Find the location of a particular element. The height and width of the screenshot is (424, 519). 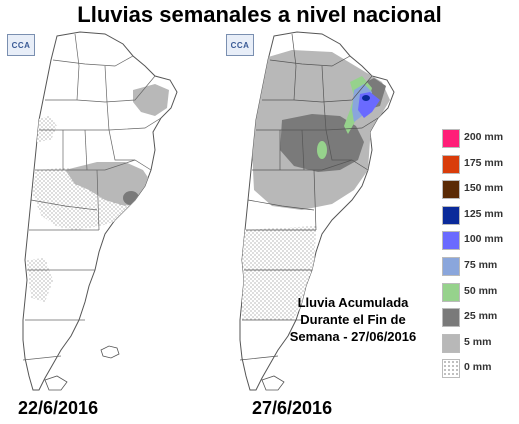

legend-item: 75 mm is located at coordinates (478, 266).